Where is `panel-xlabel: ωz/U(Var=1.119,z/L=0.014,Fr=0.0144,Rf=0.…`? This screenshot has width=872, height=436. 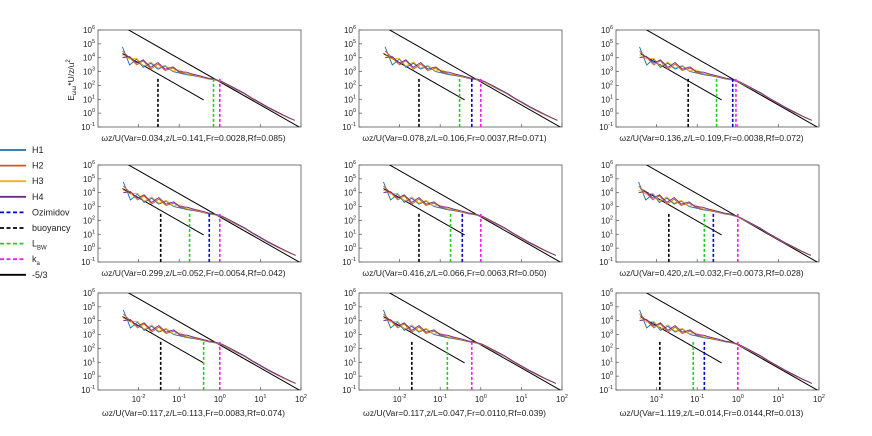 panel-xlabel: ωz/U(Var=1.119,z/L=0.014,Fr=0.0144,Rf=0.… is located at coordinates (712, 413).